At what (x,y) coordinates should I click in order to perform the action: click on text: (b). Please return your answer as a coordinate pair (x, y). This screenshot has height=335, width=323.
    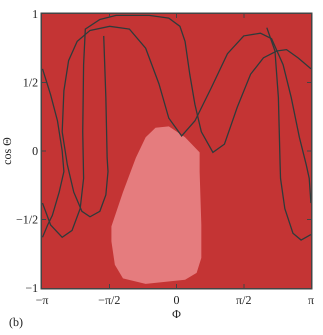
    Looking at the image, I should click on (16, 322).